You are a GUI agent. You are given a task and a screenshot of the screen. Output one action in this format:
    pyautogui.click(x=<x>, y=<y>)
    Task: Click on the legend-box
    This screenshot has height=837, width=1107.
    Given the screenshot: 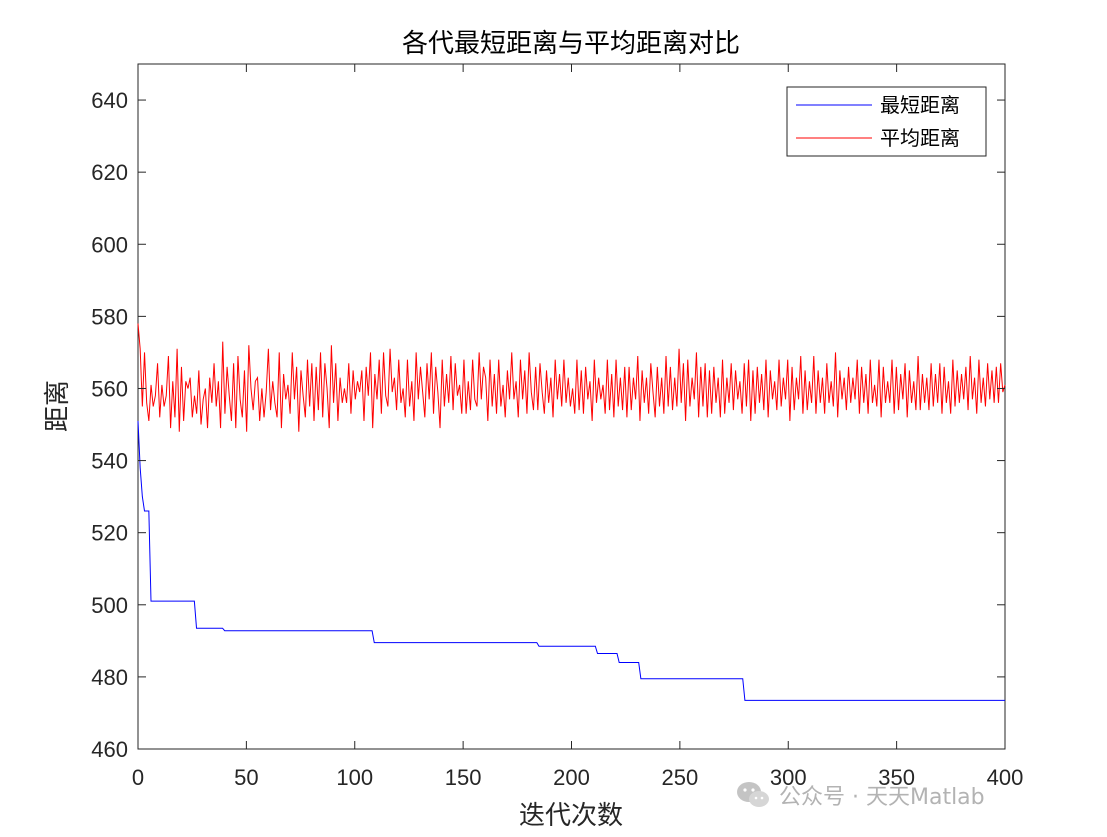 What is the action you would take?
    pyautogui.click(x=886, y=121)
    